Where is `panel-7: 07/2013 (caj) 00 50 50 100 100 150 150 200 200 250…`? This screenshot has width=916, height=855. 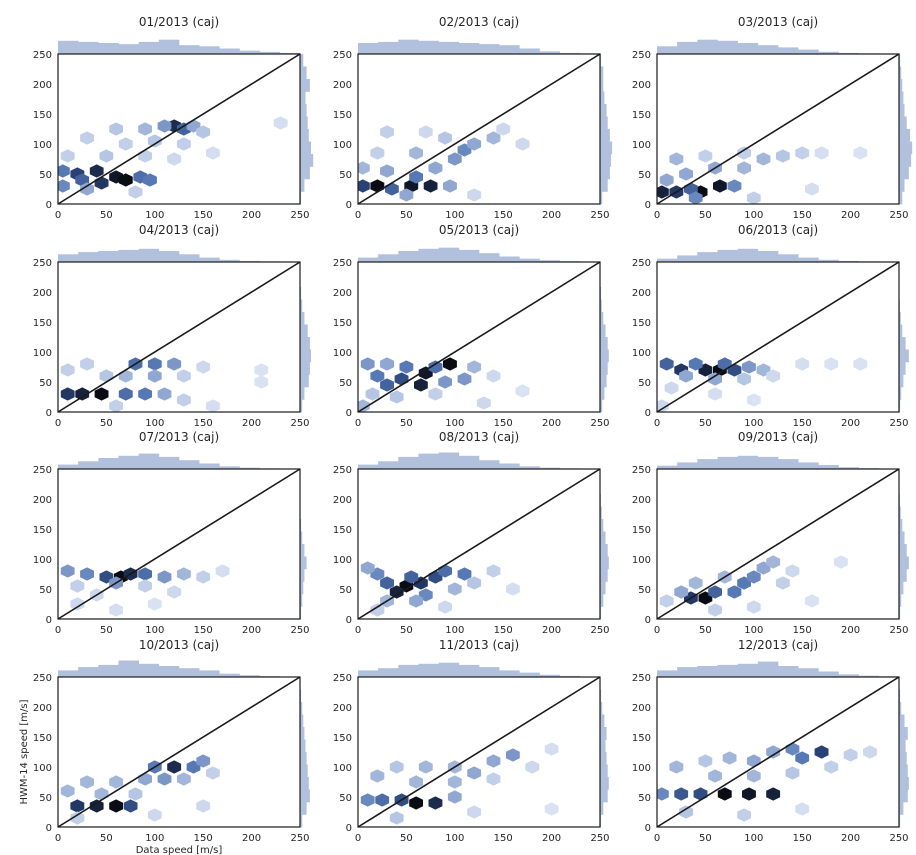
panel-7: 07/2013 (caj) 00 50 50 100 100 150 150 200 200 250… is located at coordinates (171, 533).